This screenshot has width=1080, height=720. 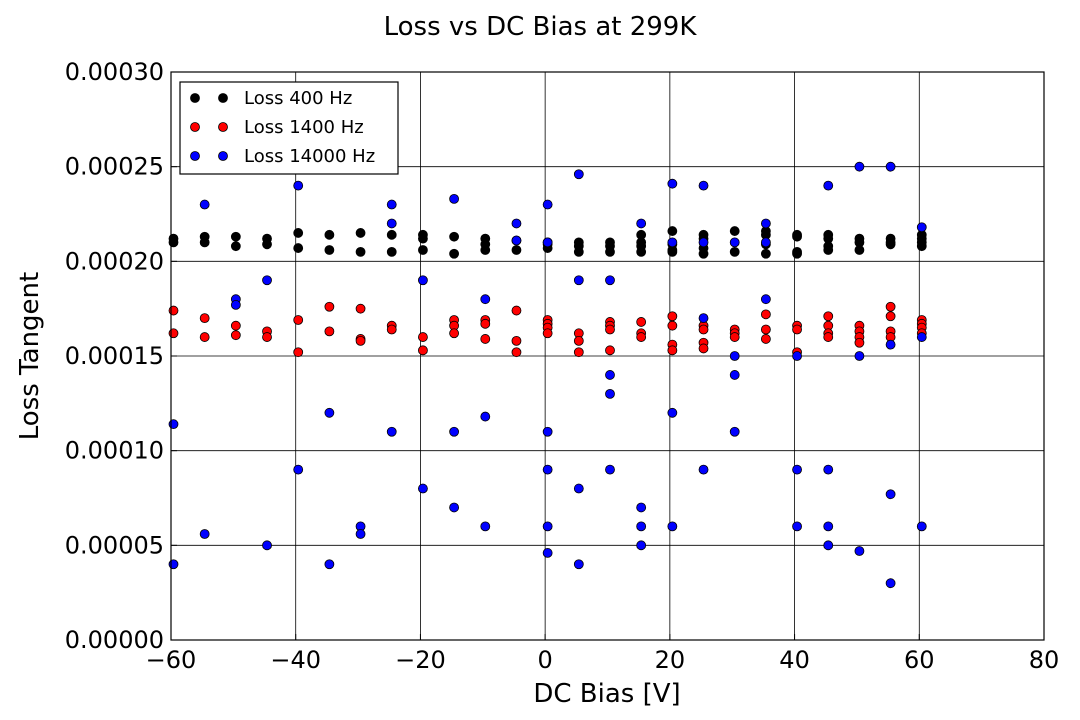 What do you see at coordinates (114, 72) in the screenshot?
I see `y-tick-label: 0.00030` at bounding box center [114, 72].